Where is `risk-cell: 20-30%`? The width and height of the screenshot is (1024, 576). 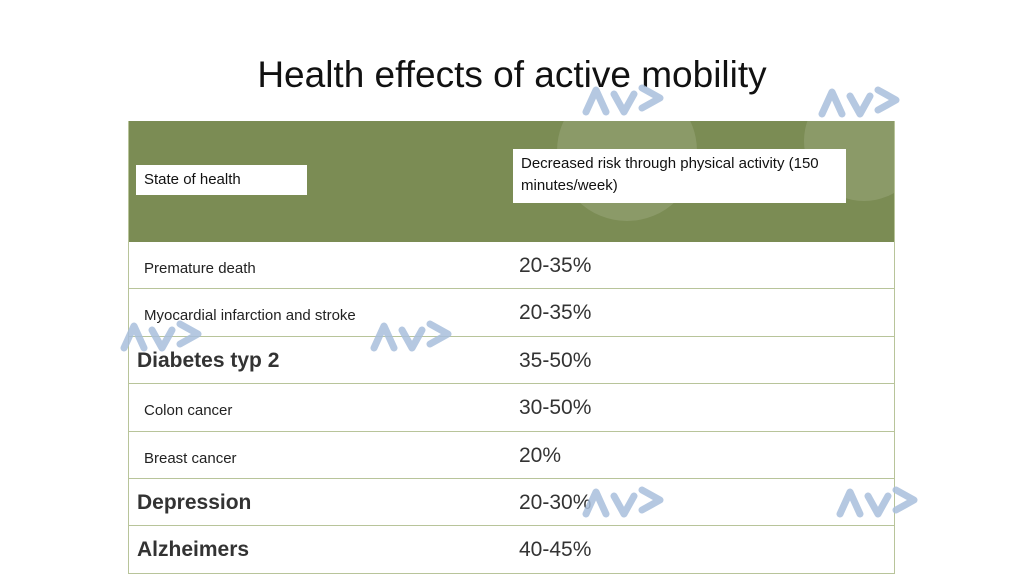
risk-cell: 20-30% is located at coordinates (555, 502).